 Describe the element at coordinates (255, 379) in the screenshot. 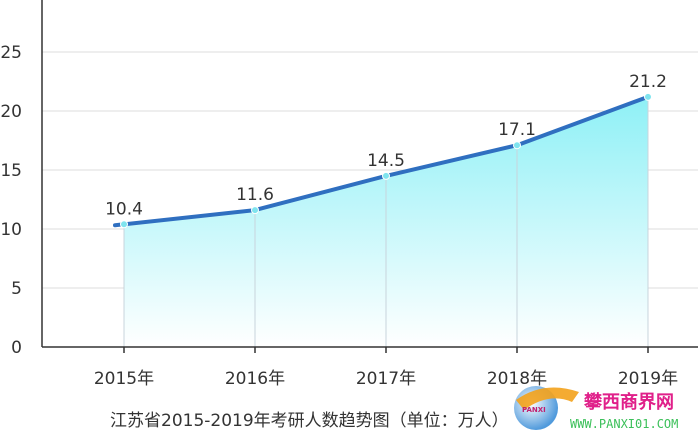

I see `x-tick-label: 2016年` at that location.